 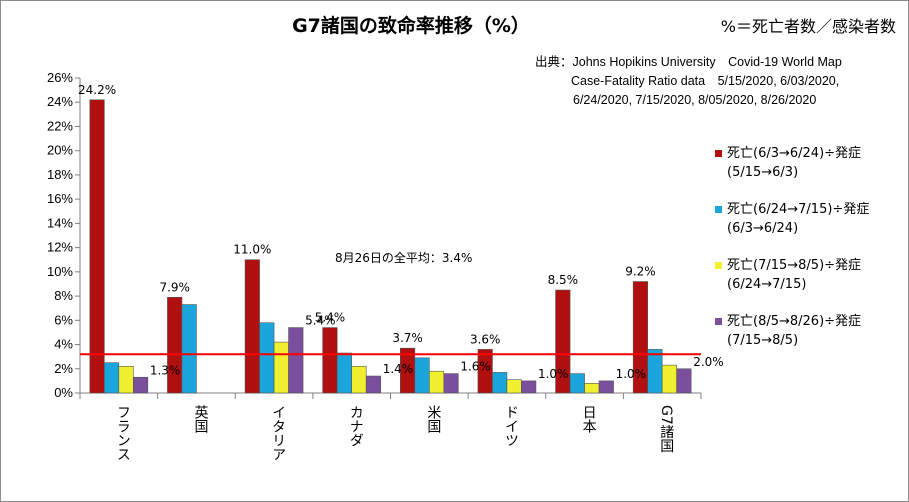 What do you see at coordinates (589, 419) in the screenshot?
I see `x-category-label: 日本` at bounding box center [589, 419].